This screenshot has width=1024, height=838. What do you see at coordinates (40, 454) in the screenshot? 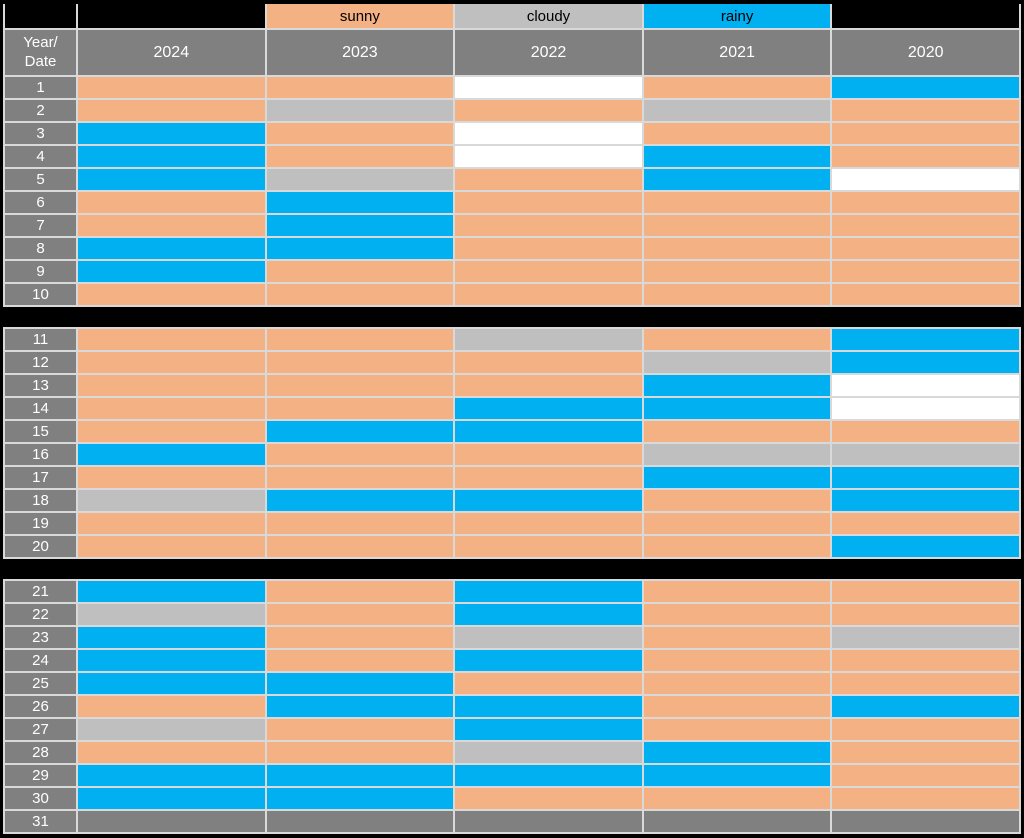
I see `date-cell-16: 16` at bounding box center [40, 454].